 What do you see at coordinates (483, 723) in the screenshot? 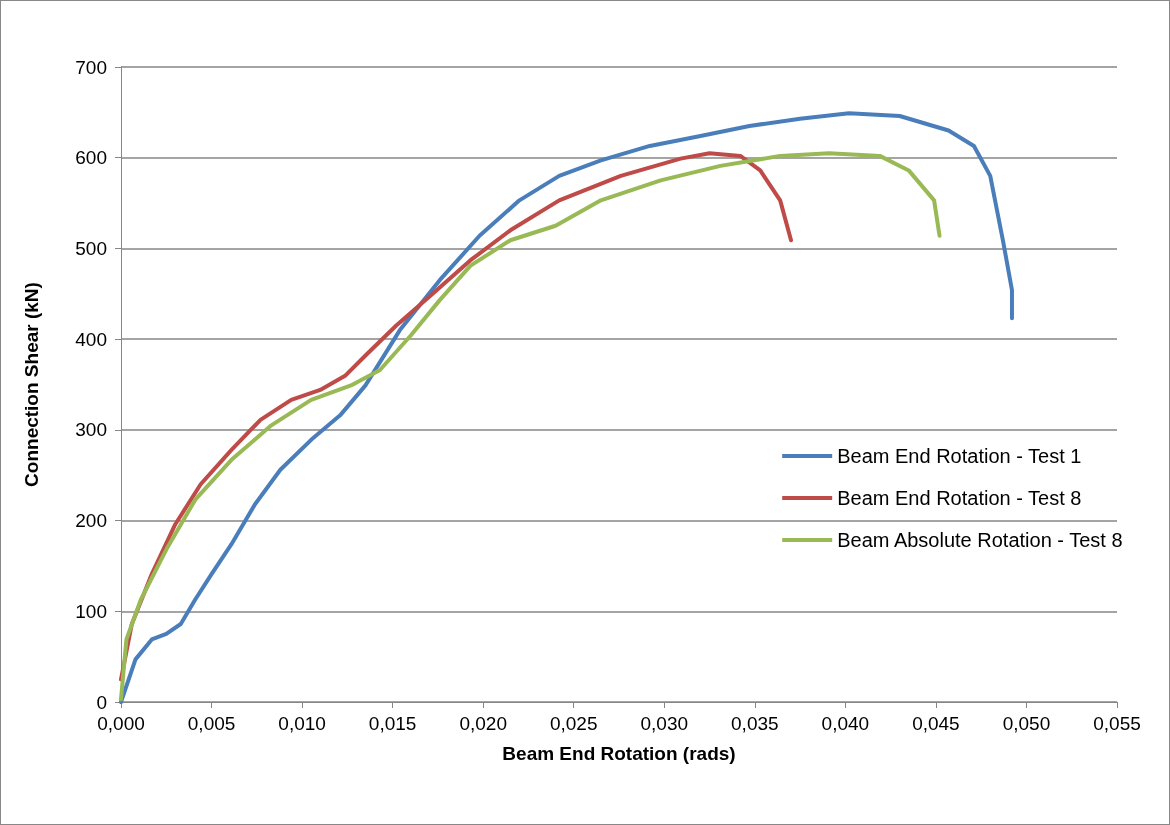
I see `x-tick-label: 0,020` at bounding box center [483, 723].